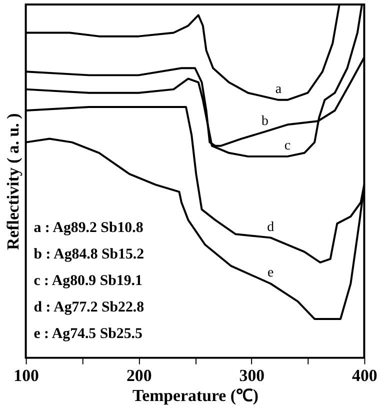 This screenshot has height=414, width=391. Describe the element at coordinates (287, 146) in the screenshot. I see `series-label: c` at that location.